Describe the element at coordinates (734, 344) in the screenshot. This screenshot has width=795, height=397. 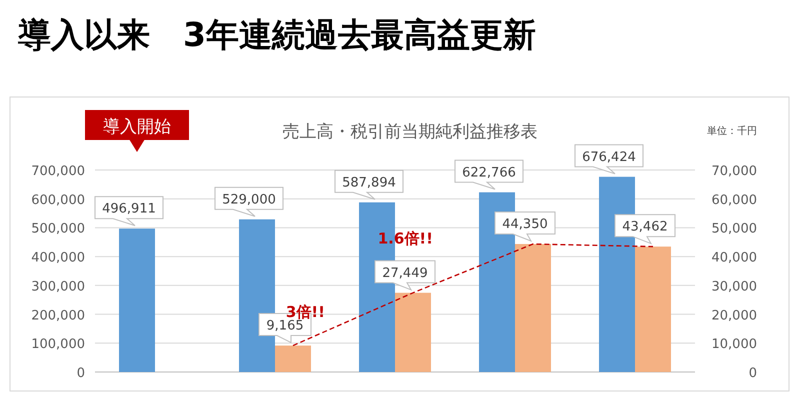
I see `y2-tick-label: 10,000` at that location.